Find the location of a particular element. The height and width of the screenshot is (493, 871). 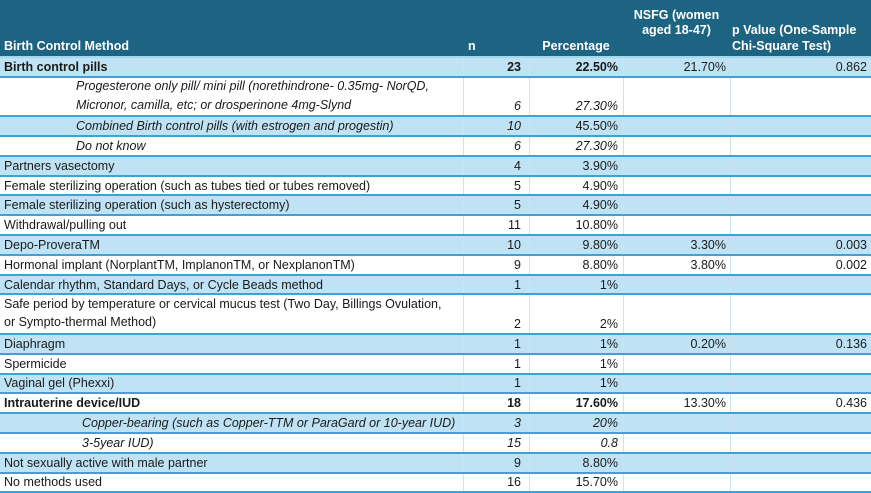

cell-method: No methods used is located at coordinates (53, 482).